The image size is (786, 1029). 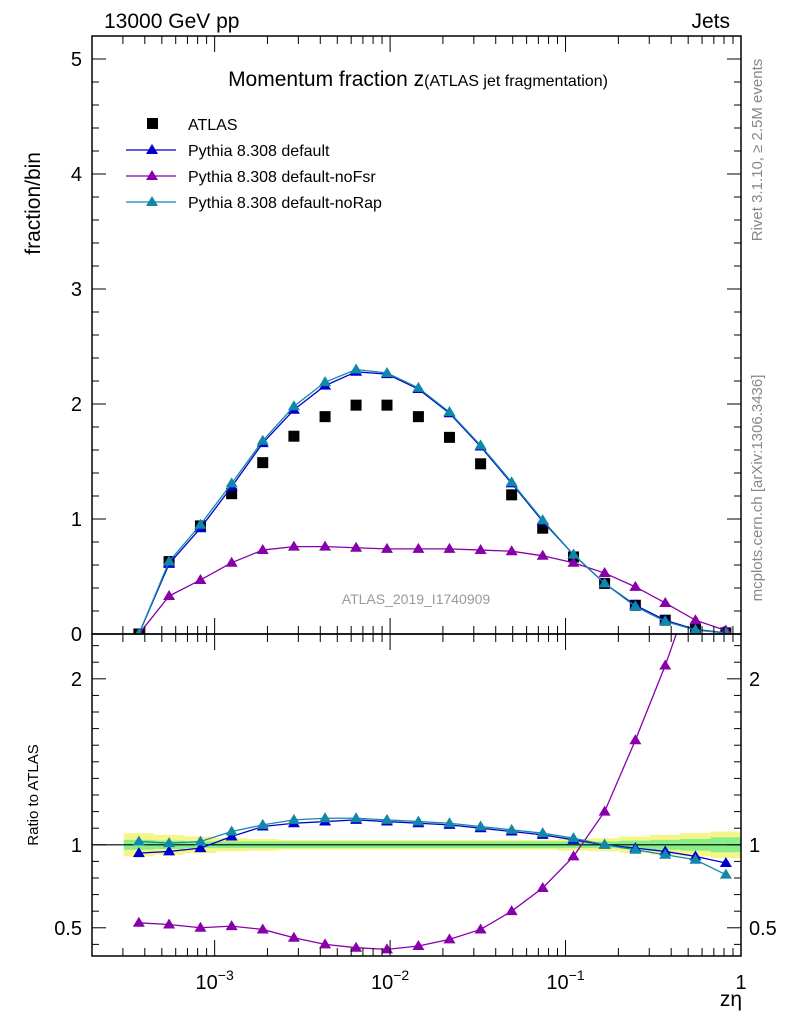 What do you see at coordinates (152, 201) in the screenshot?
I see `legend-marker-norap` at bounding box center [152, 201].